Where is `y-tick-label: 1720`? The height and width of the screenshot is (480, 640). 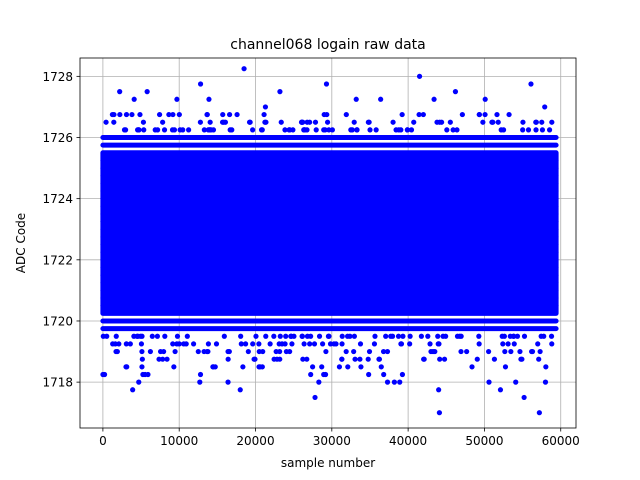 y-tick-label: 1720 is located at coordinates (57, 321).